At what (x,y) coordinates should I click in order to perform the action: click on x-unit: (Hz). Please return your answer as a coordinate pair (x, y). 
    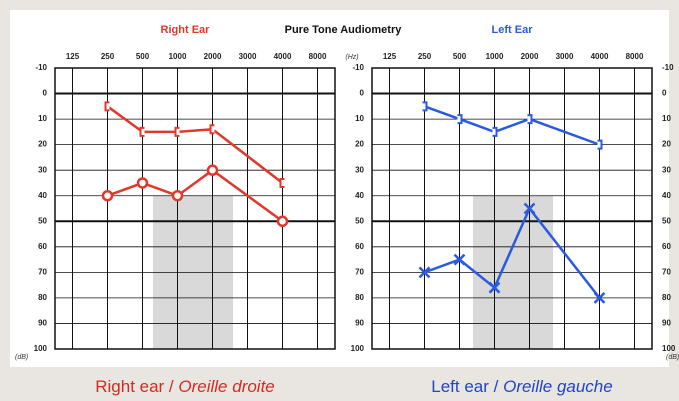
    Looking at the image, I should click on (351, 57).